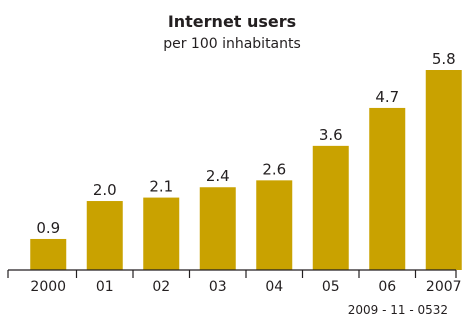 The width and height of the screenshot is (464, 329). I want to click on value-label-03: 2.4, so click(218, 176).